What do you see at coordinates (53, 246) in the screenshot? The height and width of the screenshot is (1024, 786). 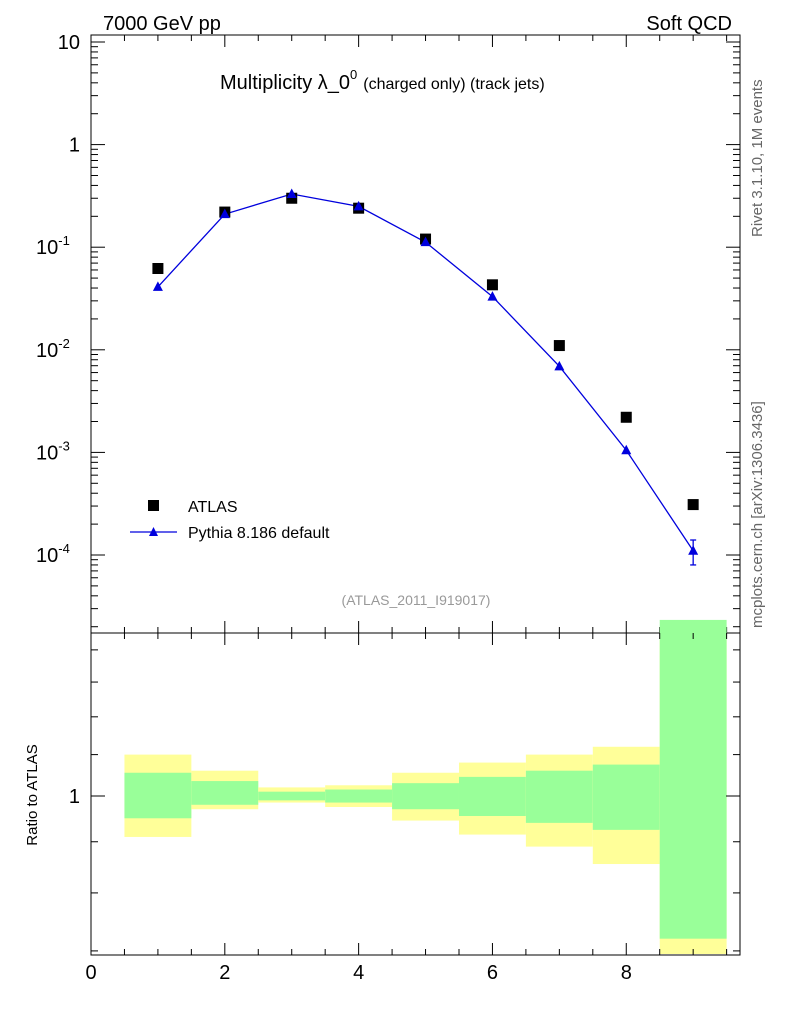 I see `main-y-tick-label: 10⁻¹` at bounding box center [53, 246].